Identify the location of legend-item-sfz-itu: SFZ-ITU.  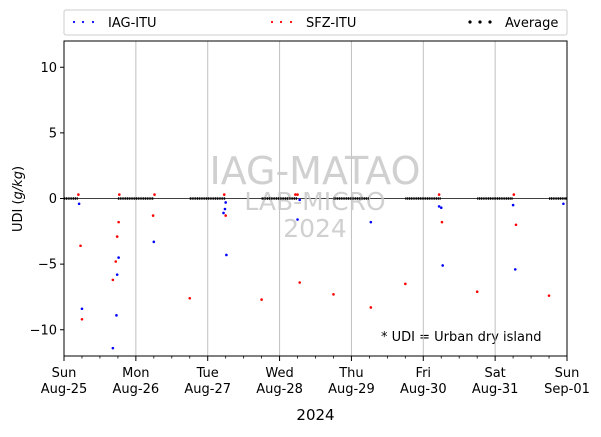
(313, 23).